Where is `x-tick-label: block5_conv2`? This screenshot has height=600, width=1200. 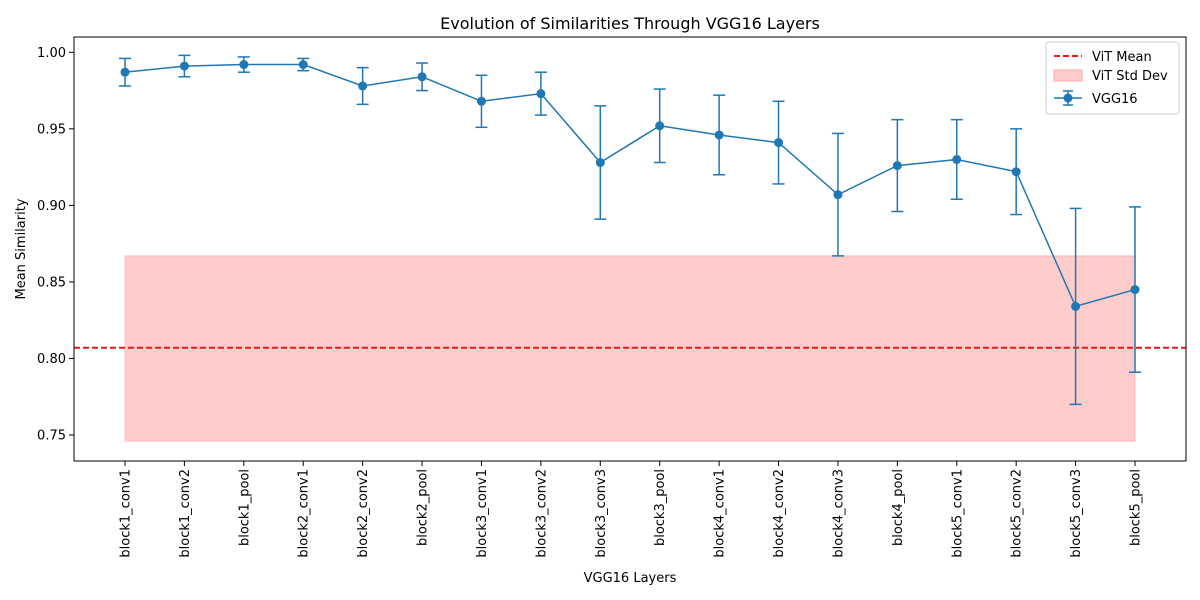
x-tick-label: block5_conv2 is located at coordinates (1017, 513).